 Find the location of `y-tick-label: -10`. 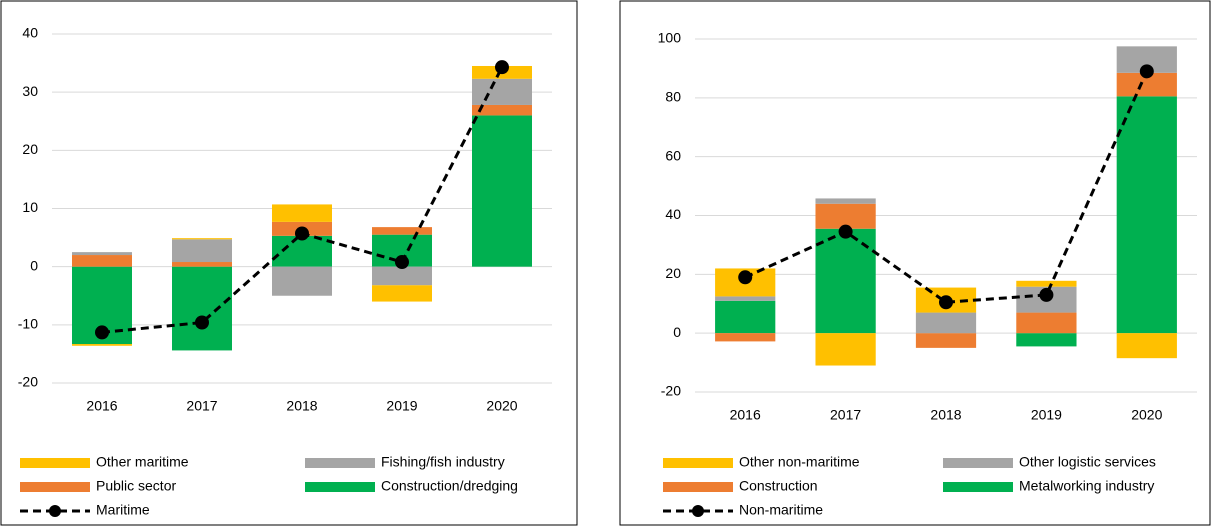

y-tick-label: -10 is located at coordinates (28, 324).